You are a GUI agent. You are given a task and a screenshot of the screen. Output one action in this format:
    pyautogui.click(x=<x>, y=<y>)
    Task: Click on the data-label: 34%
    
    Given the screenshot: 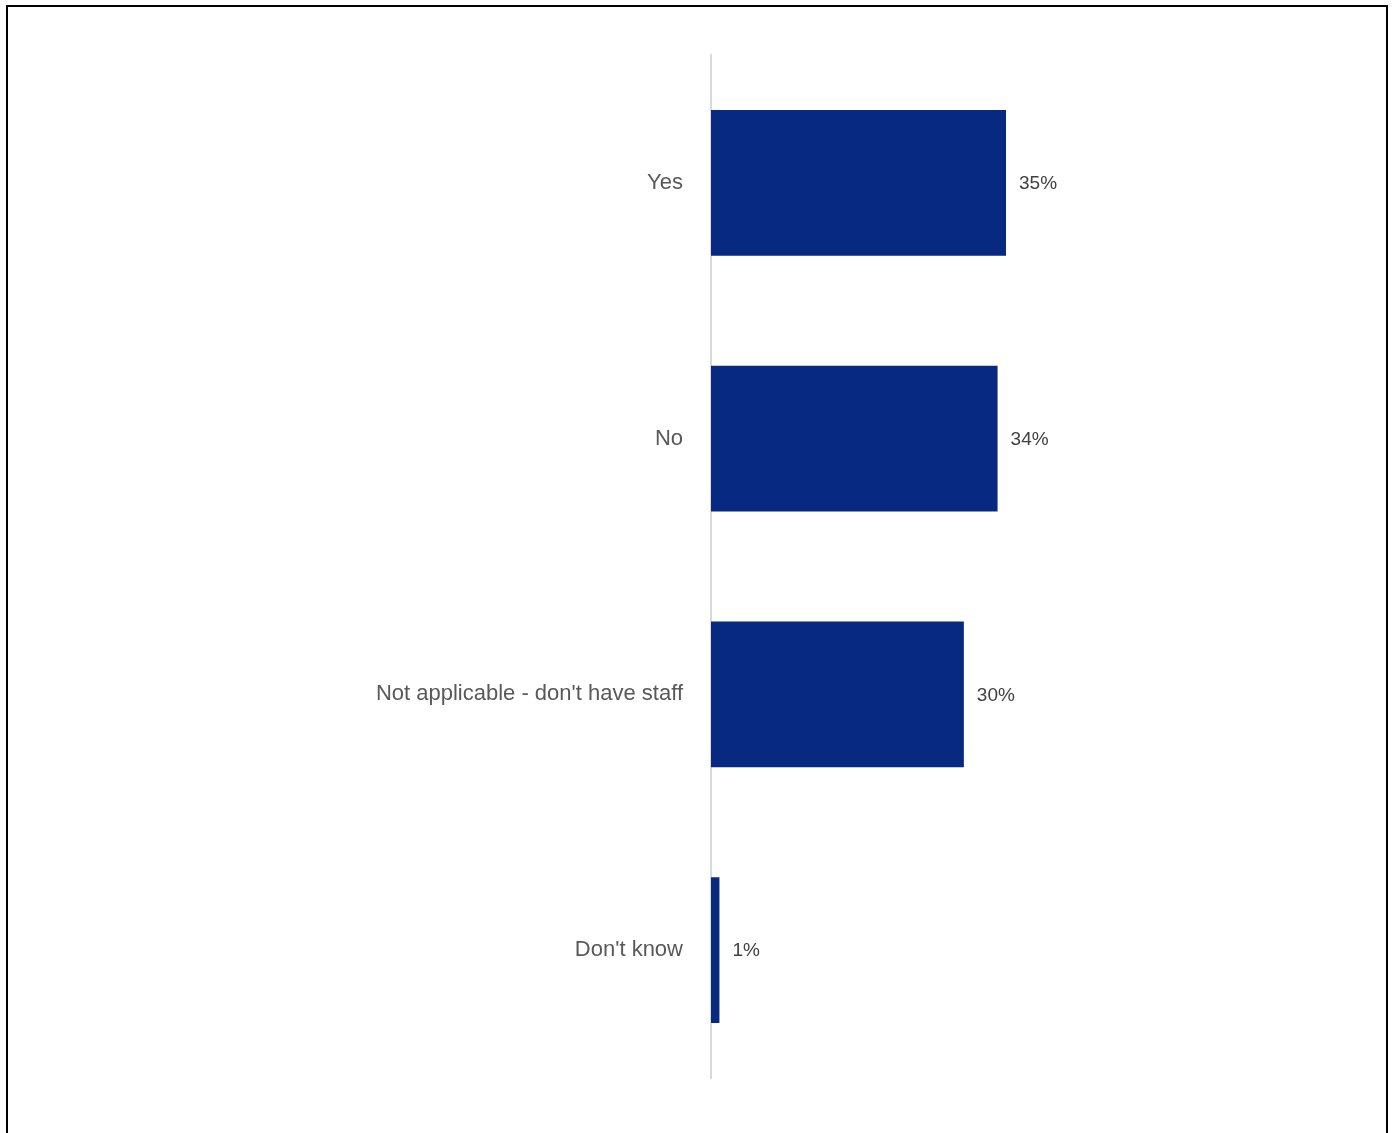 What is the action you would take?
    pyautogui.click(x=1029, y=438)
    